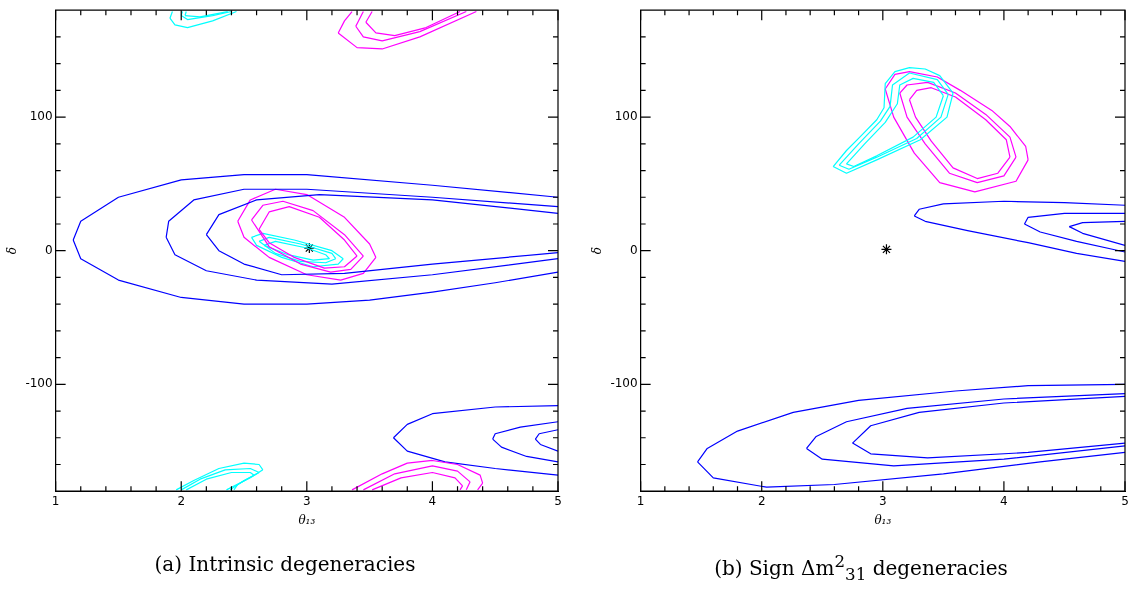 Image resolution: width=1140 pixels, height=589 pixels. What do you see at coordinates (285, 564) in the screenshot?
I see `text: (a) Intrinsic degeneracies` at bounding box center [285, 564].